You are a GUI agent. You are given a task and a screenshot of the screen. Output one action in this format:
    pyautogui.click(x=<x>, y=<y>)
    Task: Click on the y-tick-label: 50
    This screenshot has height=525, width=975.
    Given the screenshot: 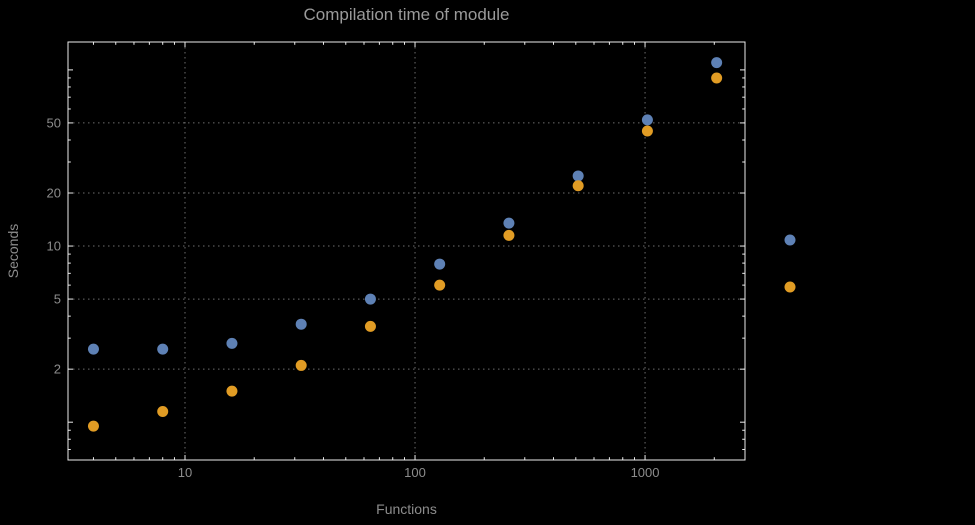 What is the action you would take?
    pyautogui.click(x=54, y=122)
    